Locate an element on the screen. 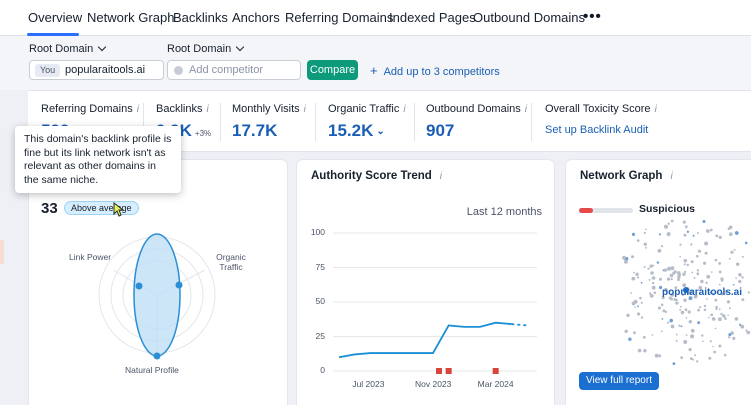 The height and width of the screenshot is (405, 751). tab-anchors: Anchors is located at coordinates (256, 17).